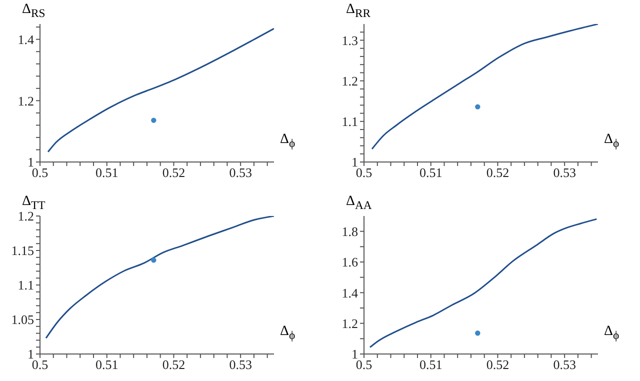 This screenshot has width=640, height=381. I want to click on y-tick-label: 1.6, so click(350, 262).